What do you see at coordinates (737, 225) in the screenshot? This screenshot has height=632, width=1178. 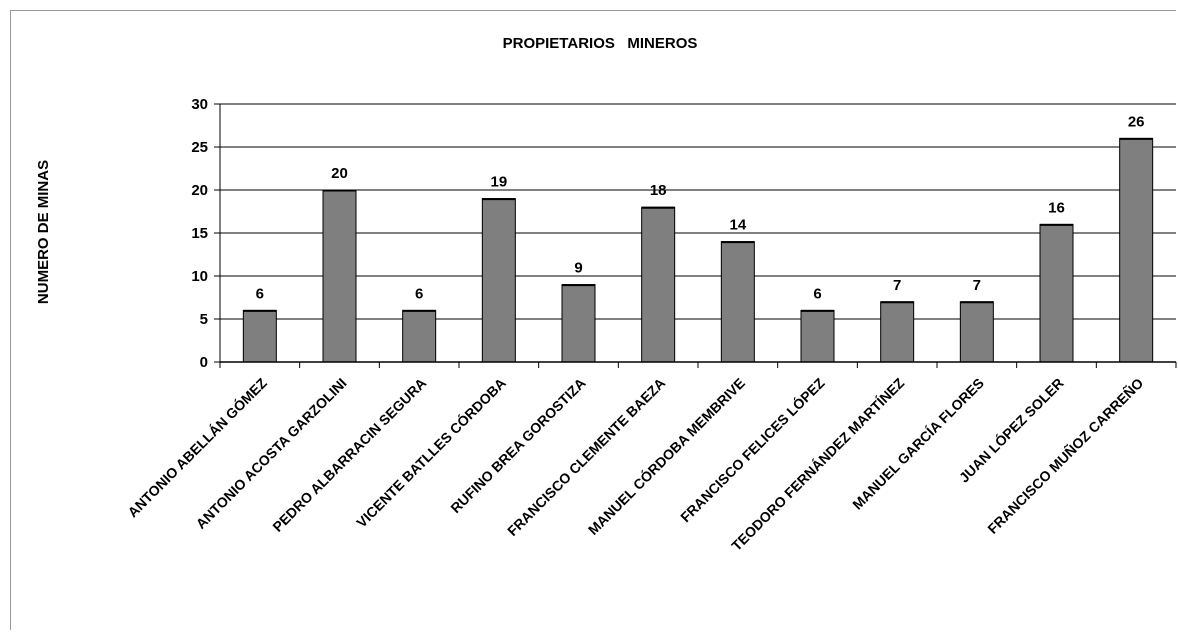 I see `data-label: 14` at bounding box center [737, 225].